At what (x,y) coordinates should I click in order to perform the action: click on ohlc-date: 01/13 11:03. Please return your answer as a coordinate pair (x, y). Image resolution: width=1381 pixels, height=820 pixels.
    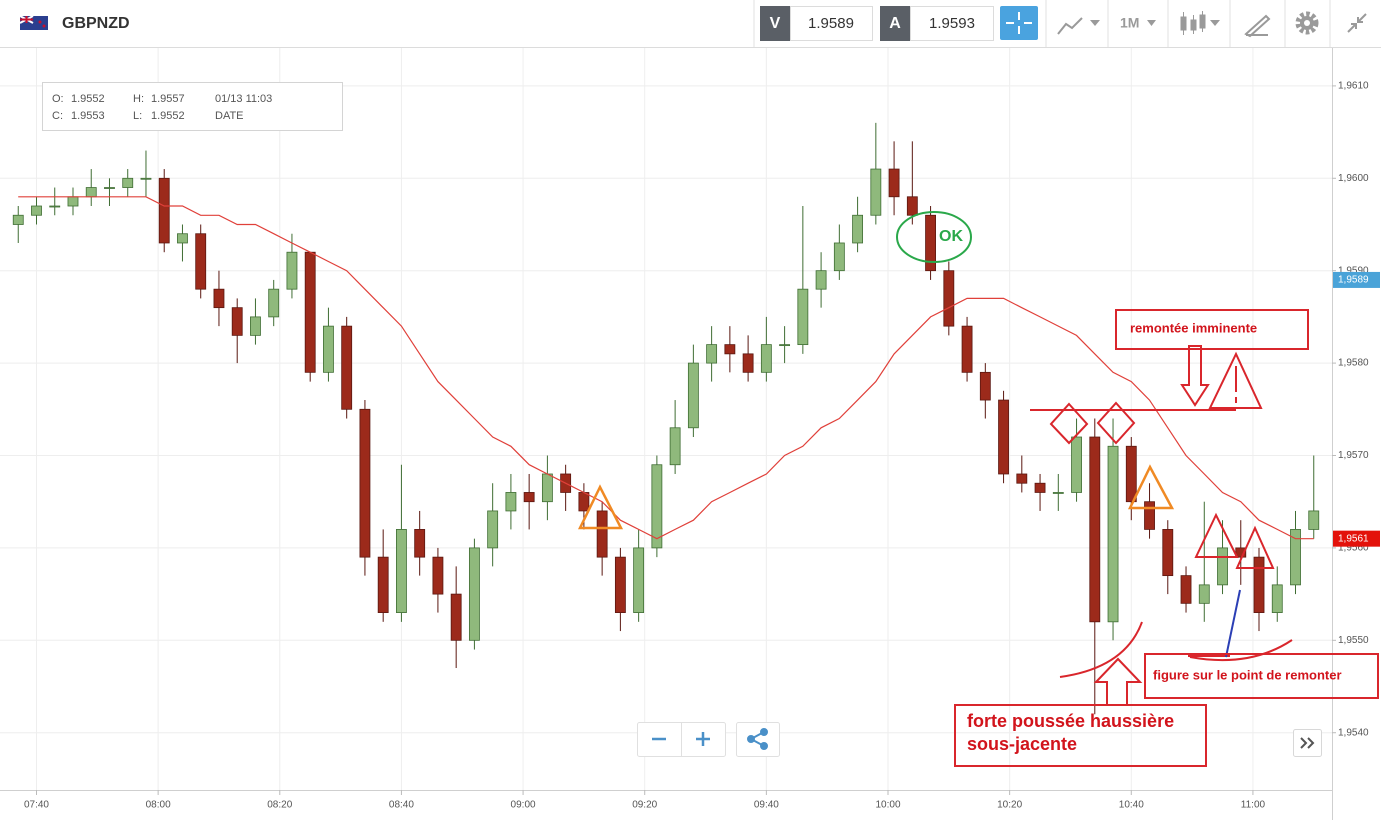
    Looking at the image, I should click on (243, 99).